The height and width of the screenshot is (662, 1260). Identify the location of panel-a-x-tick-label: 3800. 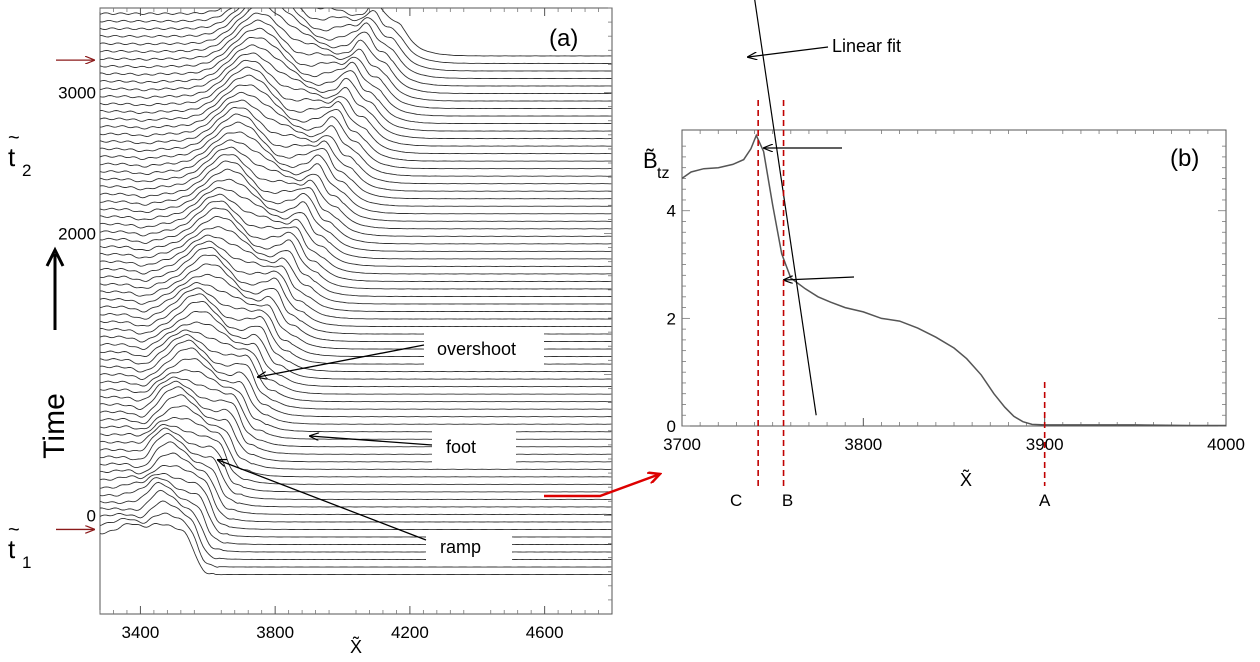
(275, 632).